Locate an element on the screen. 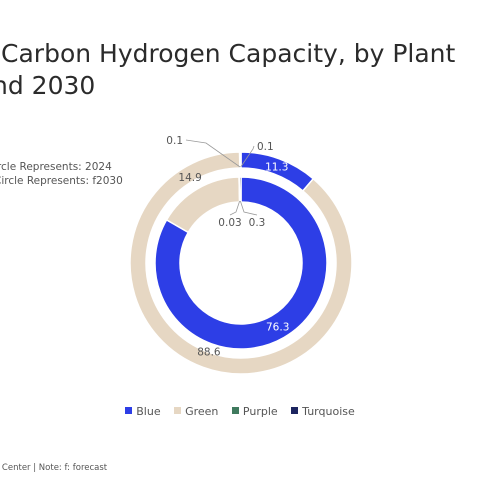 The height and width of the screenshot is (480, 480). inner-ring-2024 is located at coordinates (241, 263).